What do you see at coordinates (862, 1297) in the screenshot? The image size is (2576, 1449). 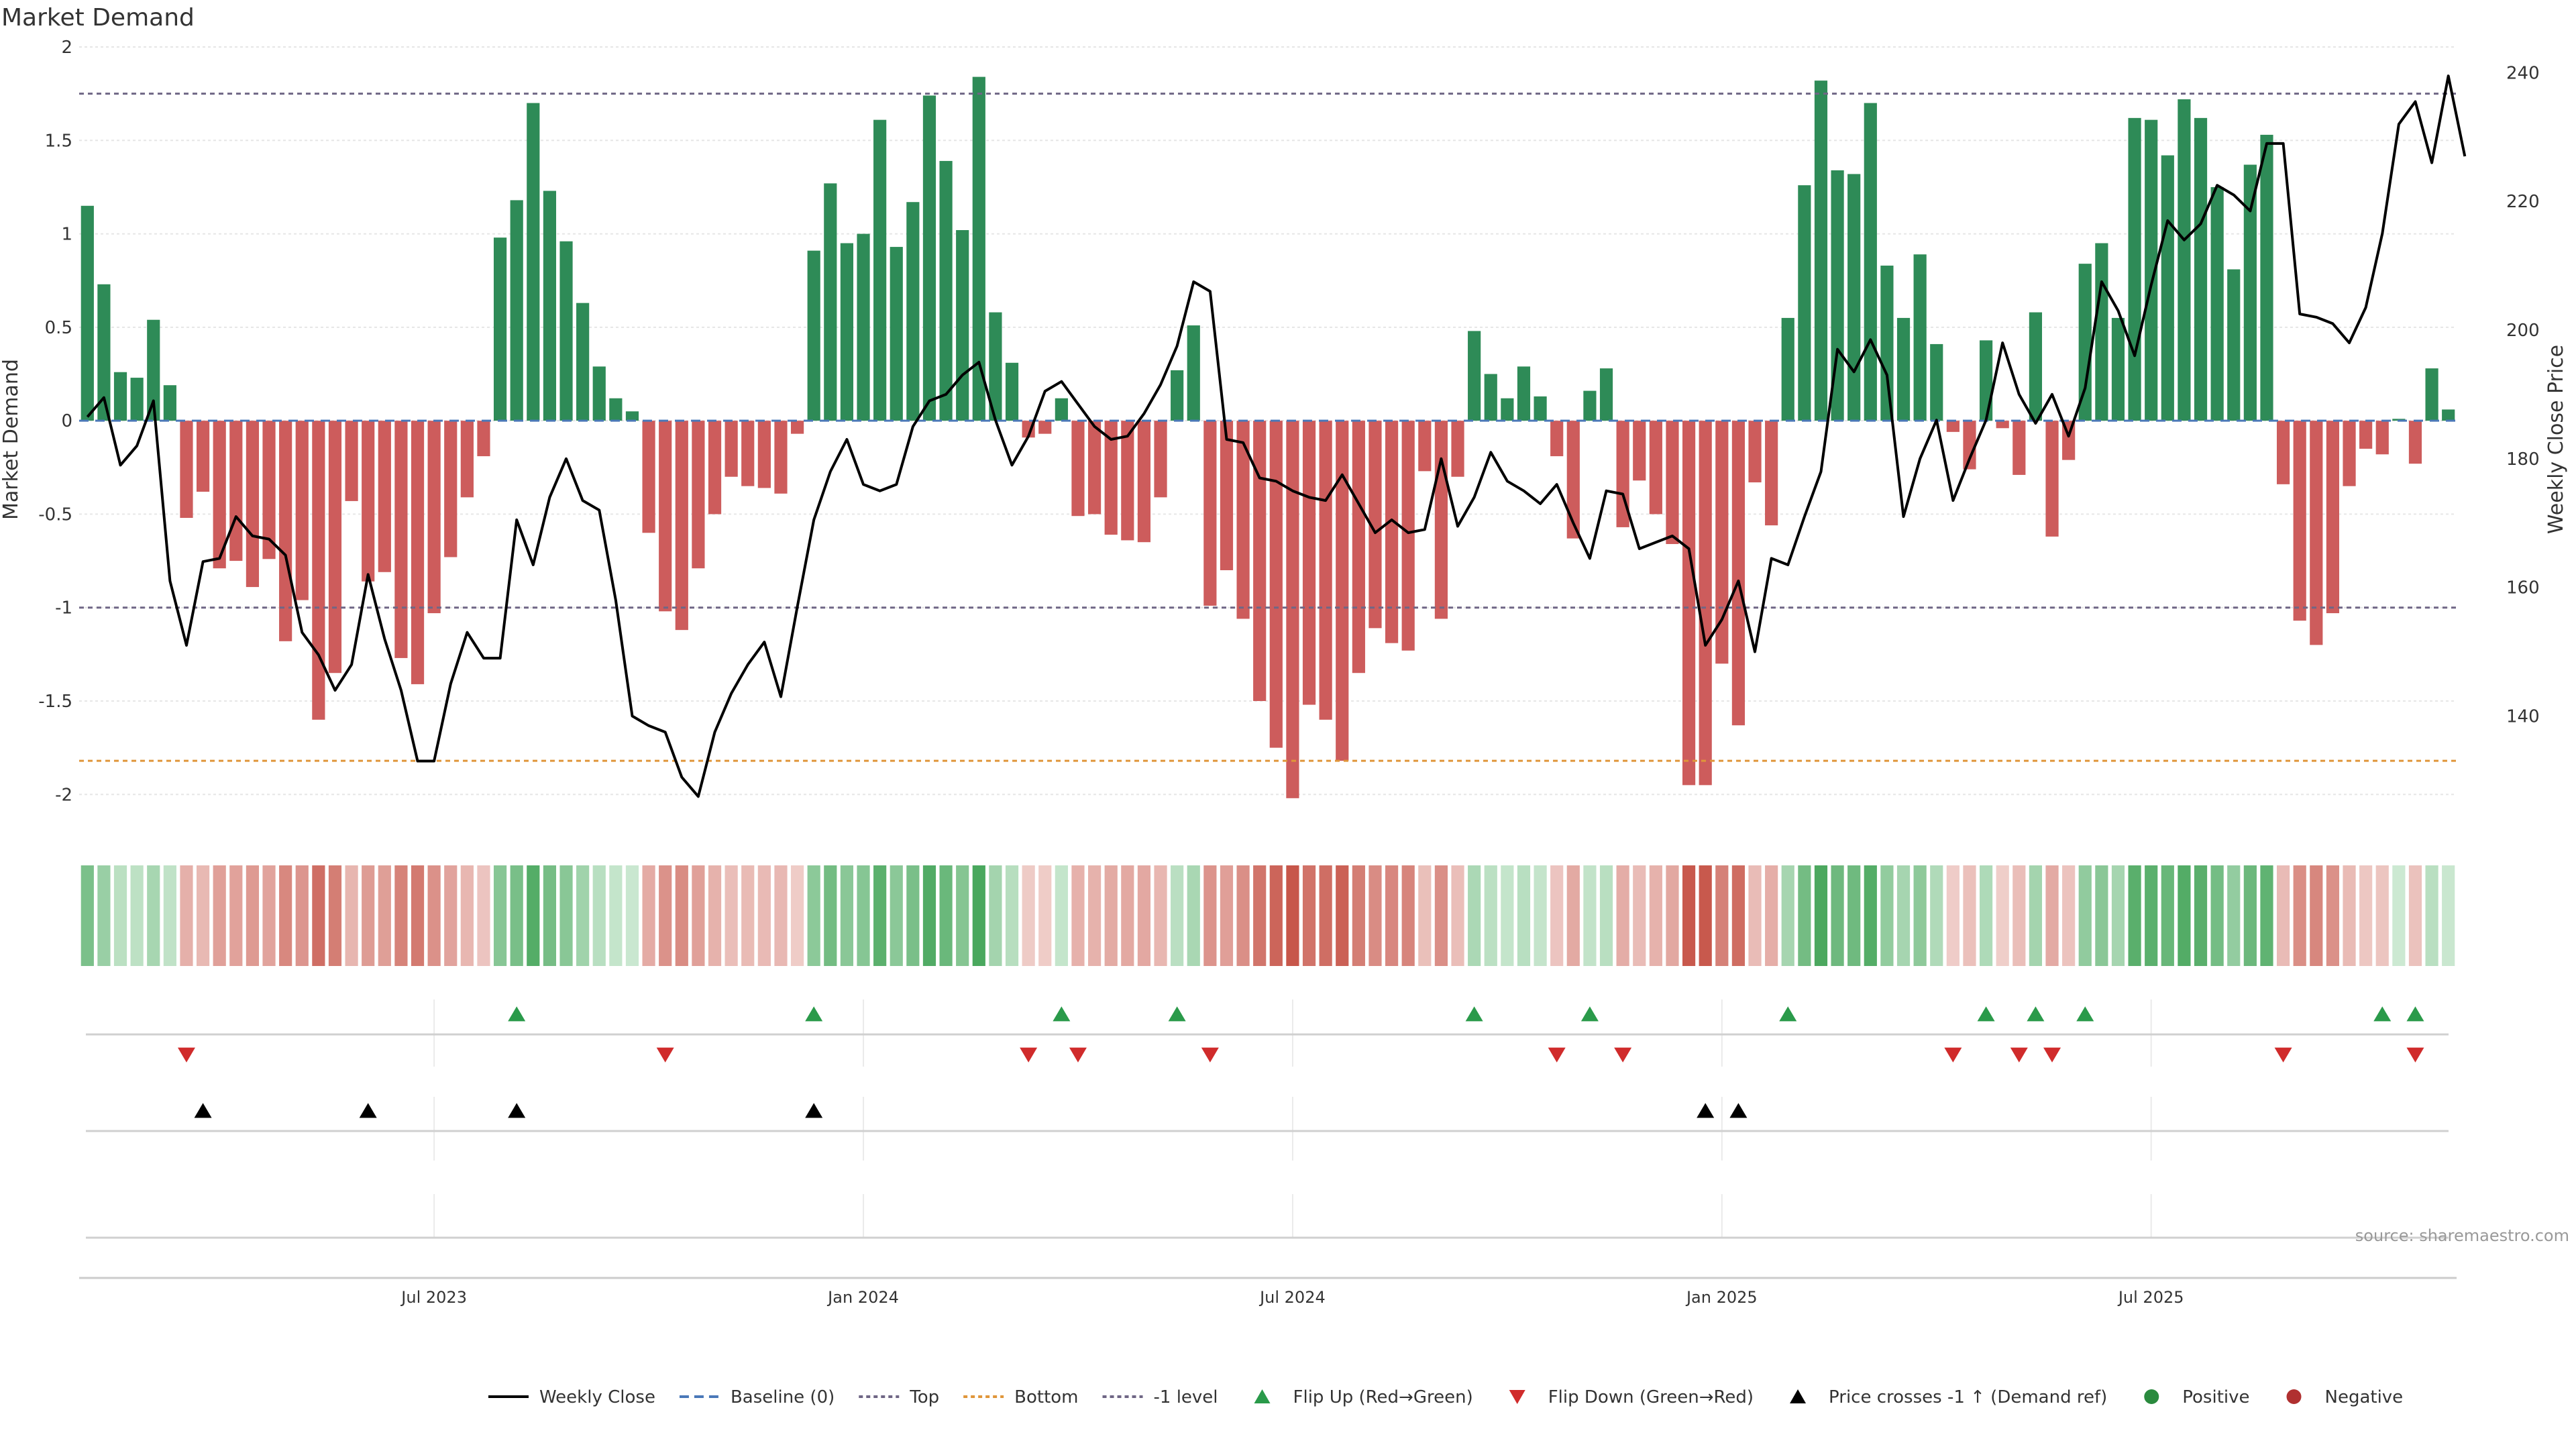 I see `x-tick-label: Jan 2024` at bounding box center [862, 1297].